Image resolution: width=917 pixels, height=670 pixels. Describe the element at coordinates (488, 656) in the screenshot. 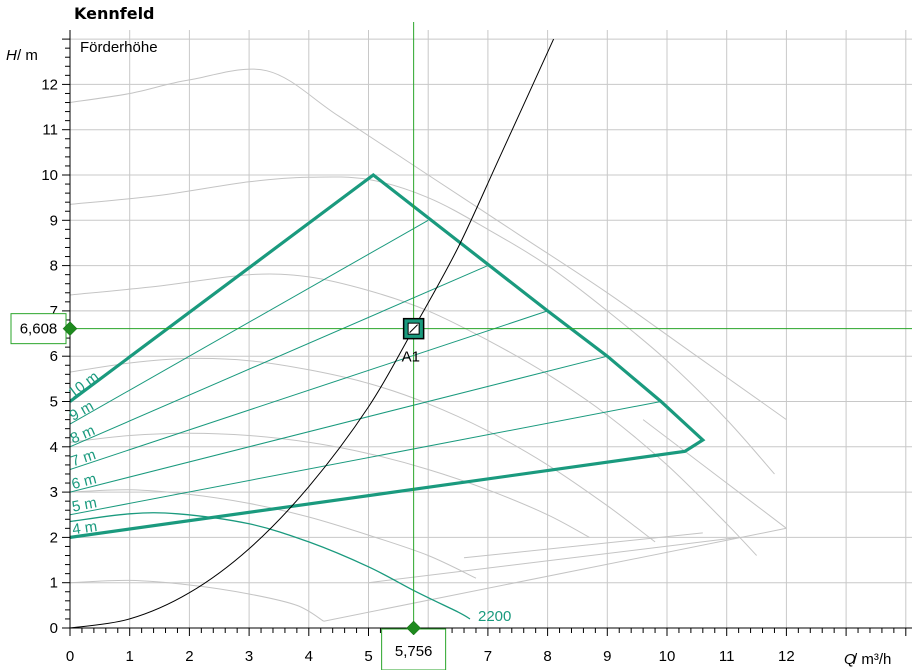

I see `x-tick-label: 7` at that location.